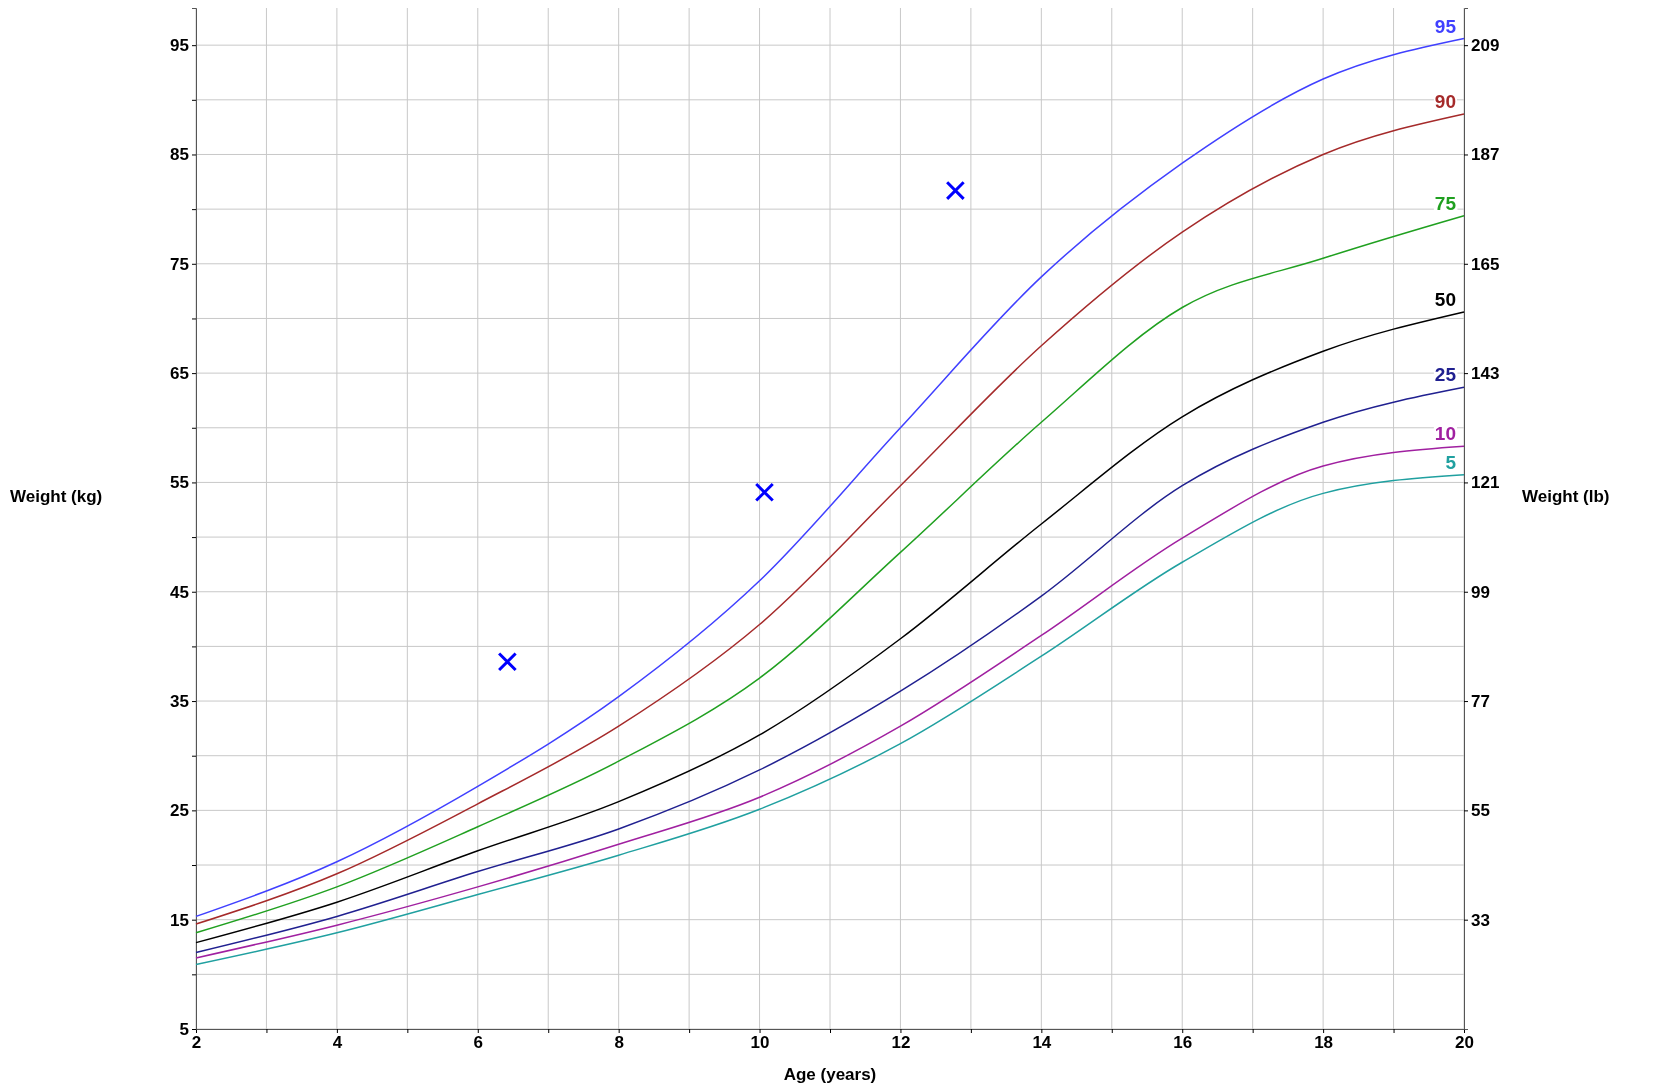  Describe the element at coordinates (179, 592) in the screenshot. I see `y-tick-label: 45` at that location.